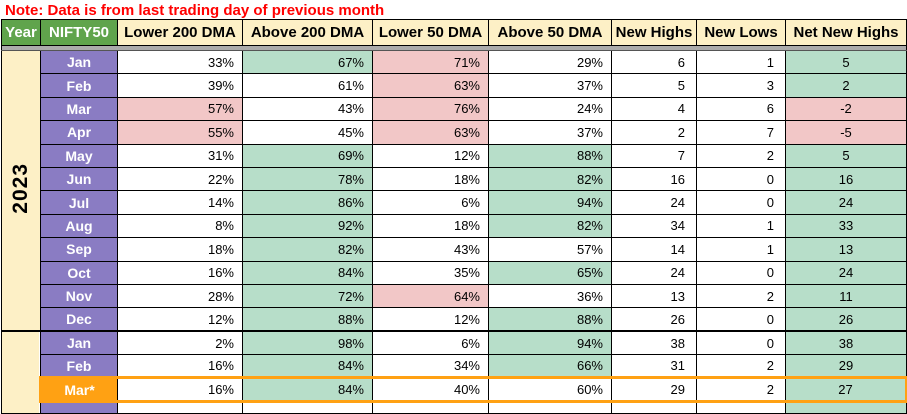 The width and height of the screenshot is (907, 414). What do you see at coordinates (550, 343) in the screenshot?
I see `data-cell: 94%` at bounding box center [550, 343].